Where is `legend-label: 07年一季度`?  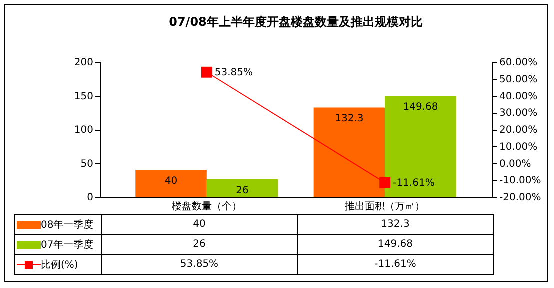 legend-label: 07年一季度 is located at coordinates (58, 244).